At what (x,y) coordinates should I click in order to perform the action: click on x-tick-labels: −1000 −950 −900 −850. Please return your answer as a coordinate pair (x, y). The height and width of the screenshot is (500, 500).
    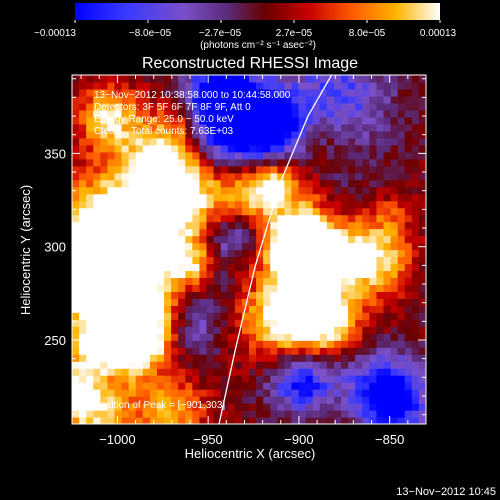
    Looking at the image, I should click on (251, 439).